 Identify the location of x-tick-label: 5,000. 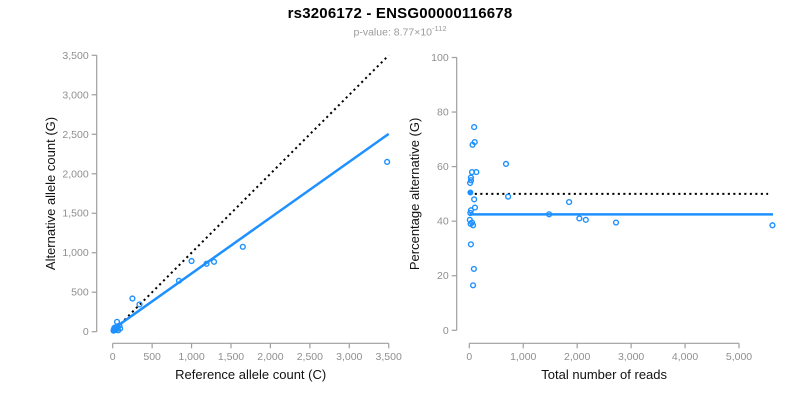
(739, 357).